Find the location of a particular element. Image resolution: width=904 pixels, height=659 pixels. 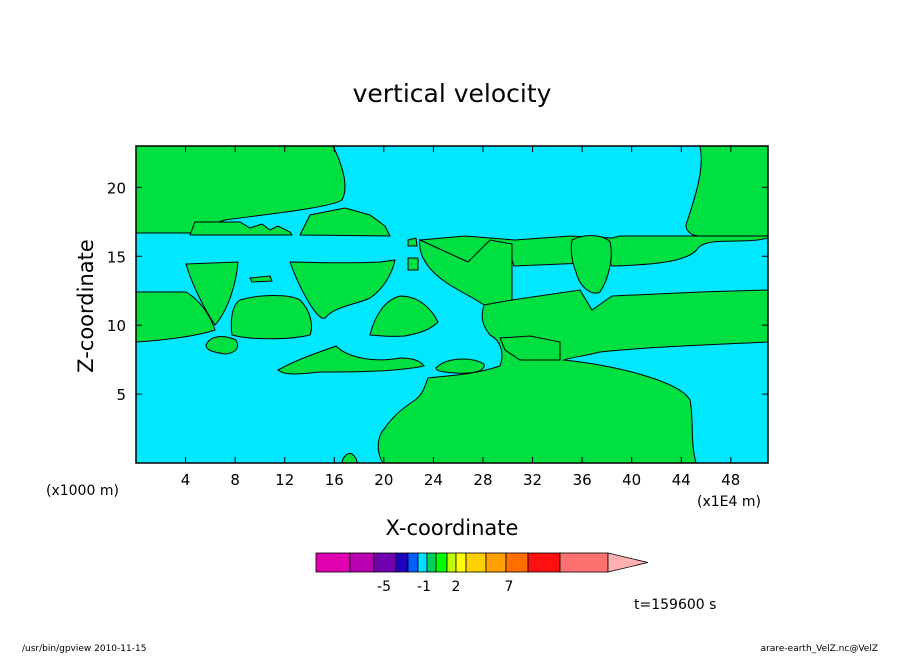

region-positive-middle-cell-c is located at coordinates (404, 316).